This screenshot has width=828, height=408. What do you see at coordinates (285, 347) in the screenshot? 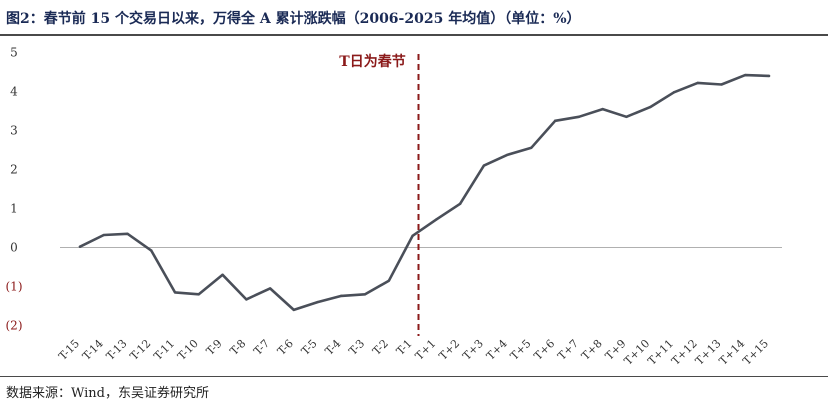
I see `x-tick-label: T-6` at bounding box center [285, 347].